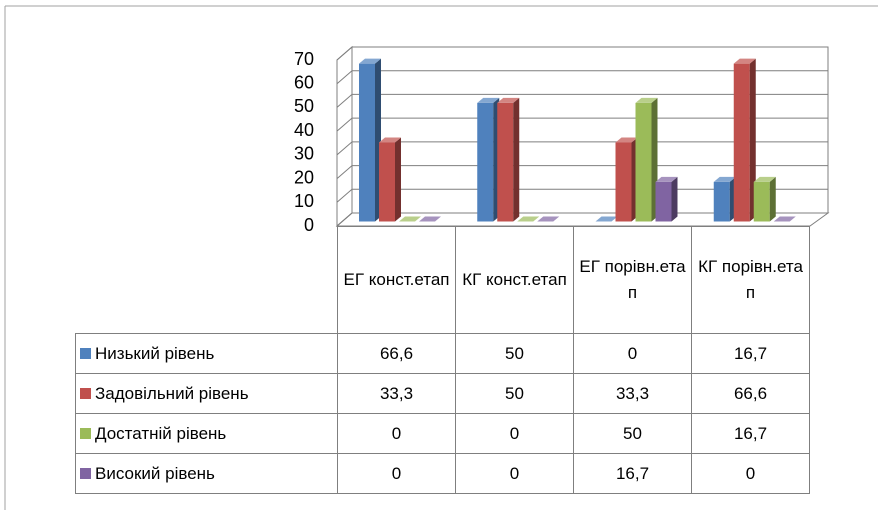  I want to click on legend-label: Достатній рівень, so click(161, 433).